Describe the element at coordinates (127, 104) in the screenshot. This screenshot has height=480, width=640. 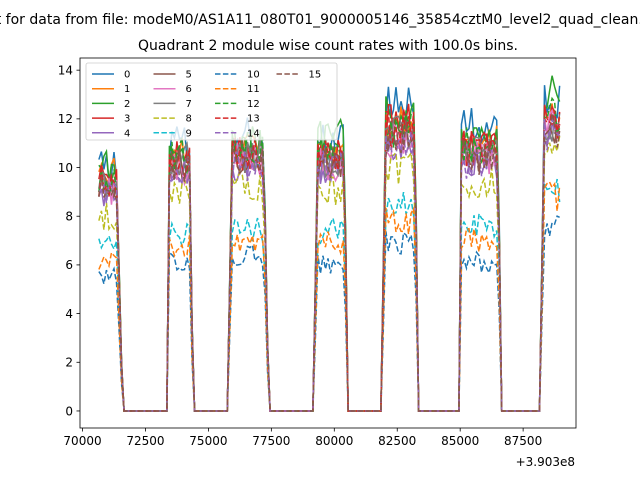
I see `legend-label-2: 2` at that location.